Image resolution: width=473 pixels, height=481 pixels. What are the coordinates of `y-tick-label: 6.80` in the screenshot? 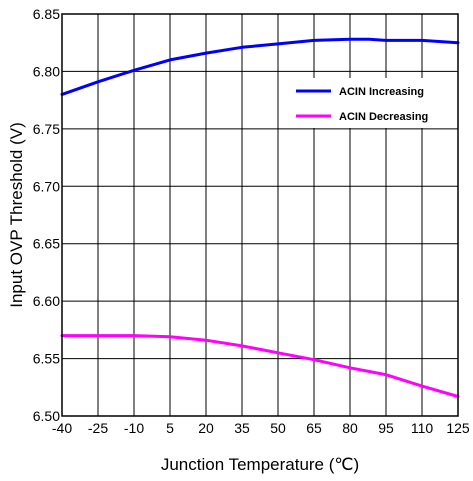 It's located at (46, 71).